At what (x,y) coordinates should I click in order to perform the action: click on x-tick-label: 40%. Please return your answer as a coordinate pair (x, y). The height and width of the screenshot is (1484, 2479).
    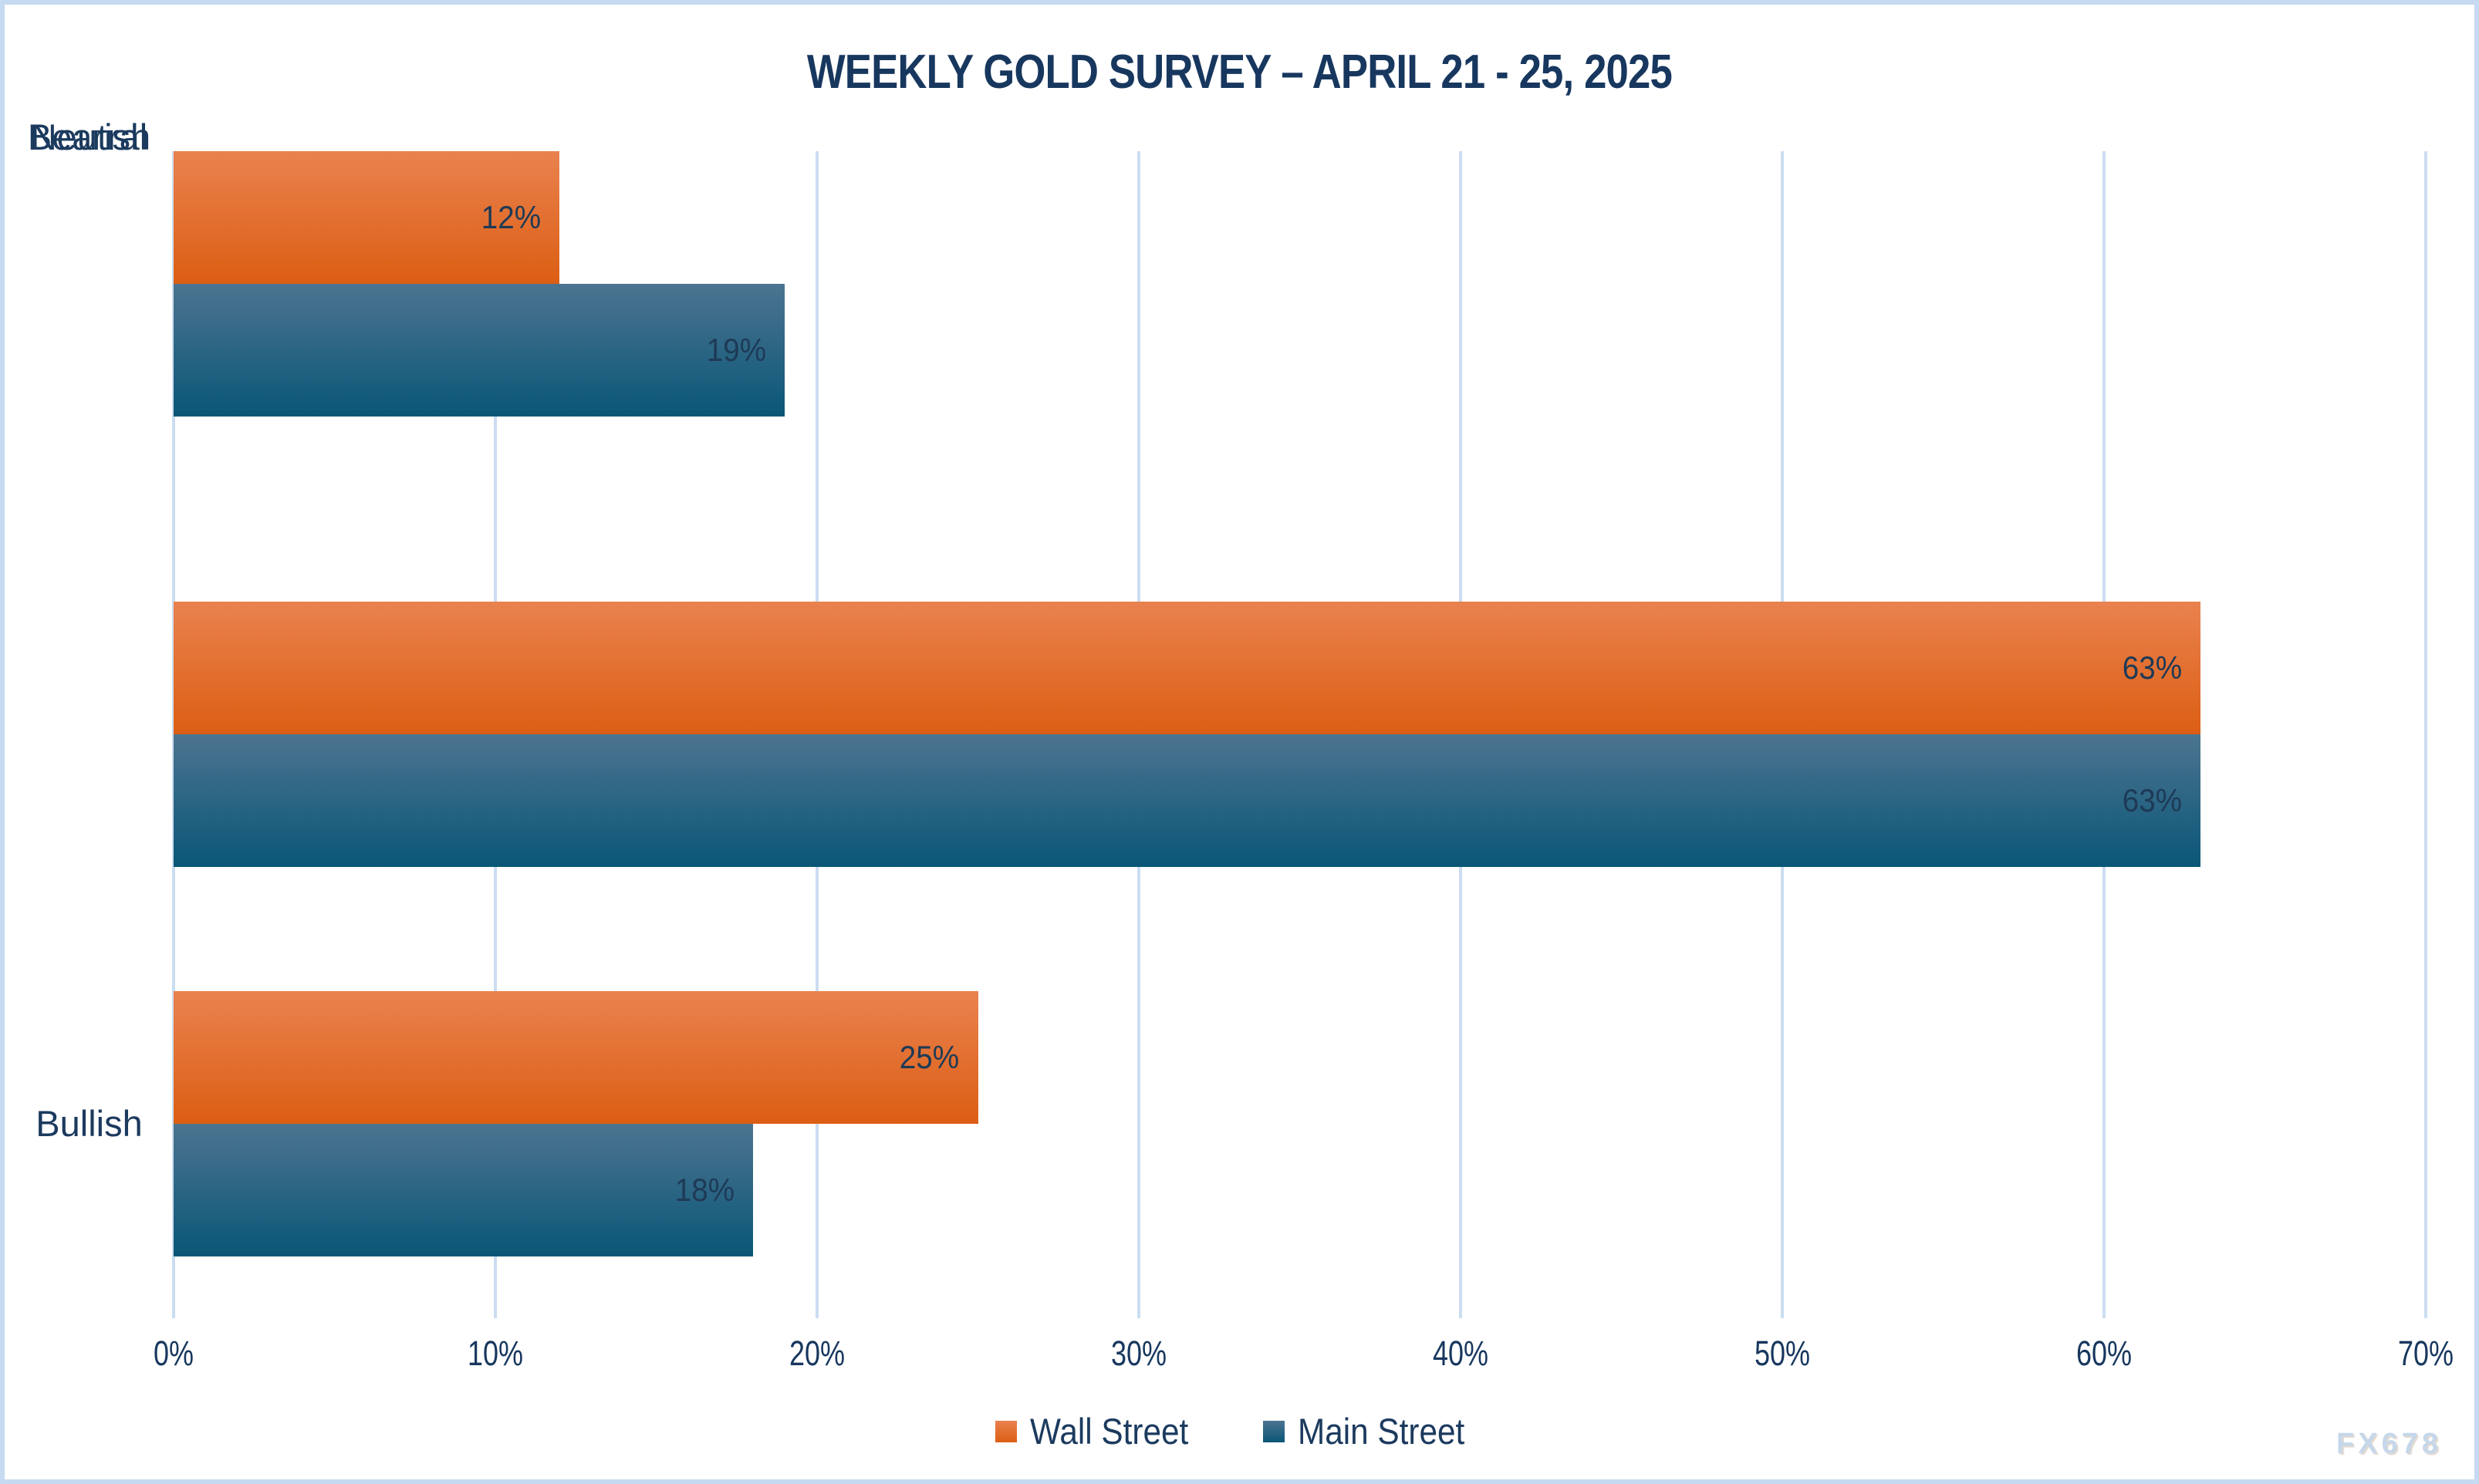
    Looking at the image, I should click on (1460, 1353).